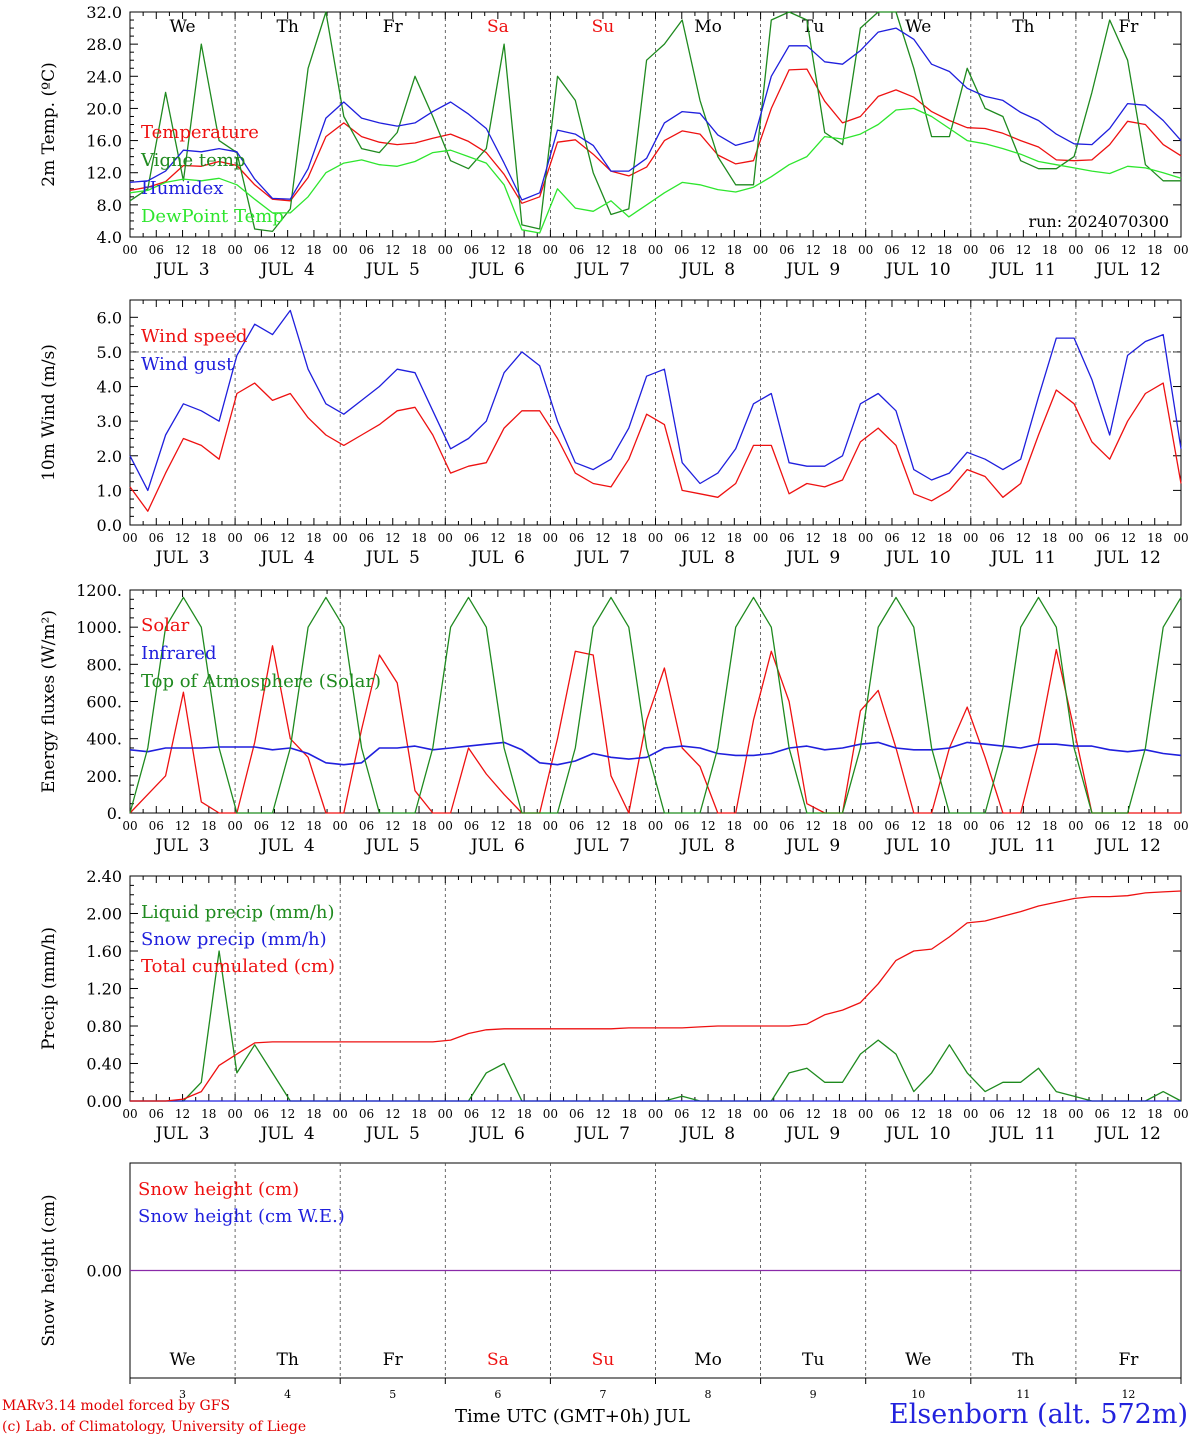 This screenshot has width=1194, height=1440. Describe the element at coordinates (109, 387) in the screenshot. I see `y-tick-label: 4.0` at that location.